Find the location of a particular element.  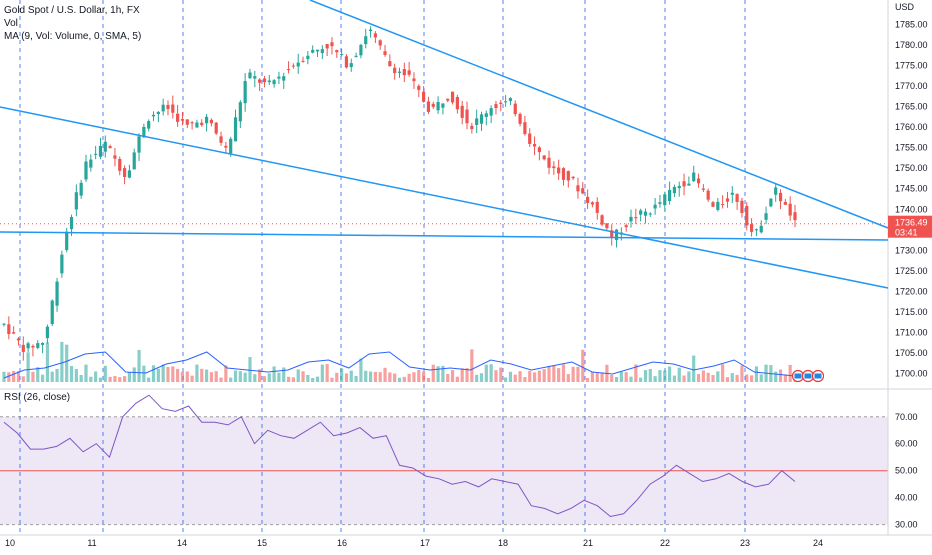

price-tick-label: 1750.00 is located at coordinates (911, 168).